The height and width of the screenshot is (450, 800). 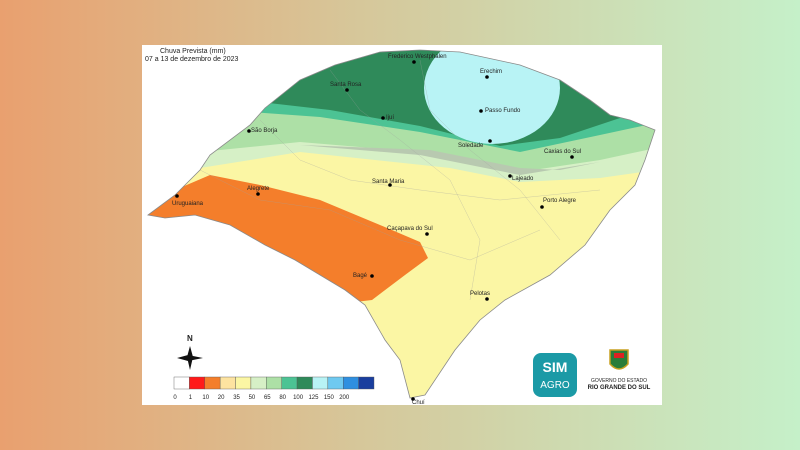 What do you see at coordinates (190, 352) in the screenshot?
I see `compass-rose: N` at bounding box center [190, 352].